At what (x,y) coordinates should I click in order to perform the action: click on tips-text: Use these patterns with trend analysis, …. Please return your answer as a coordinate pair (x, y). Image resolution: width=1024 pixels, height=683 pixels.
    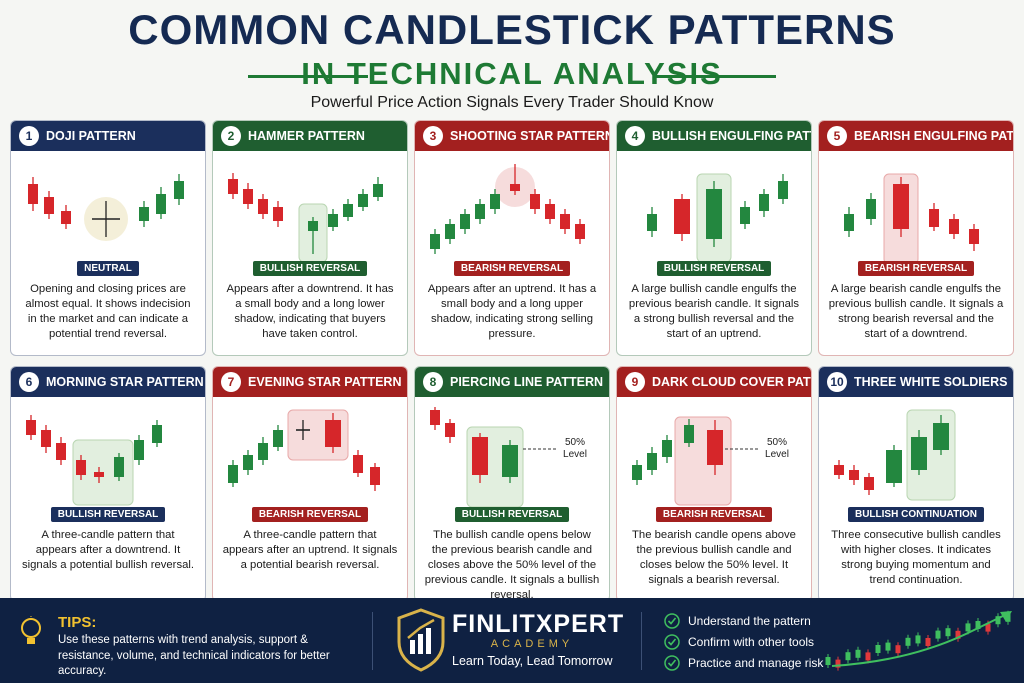
    Looking at the image, I should click on (194, 656).